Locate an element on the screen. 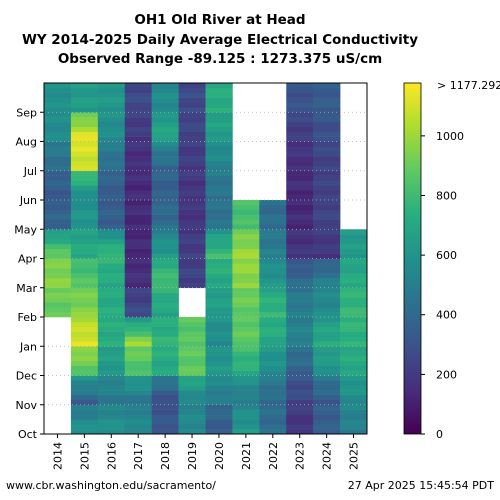  y-tick-label: Nov is located at coordinates (27, 405).